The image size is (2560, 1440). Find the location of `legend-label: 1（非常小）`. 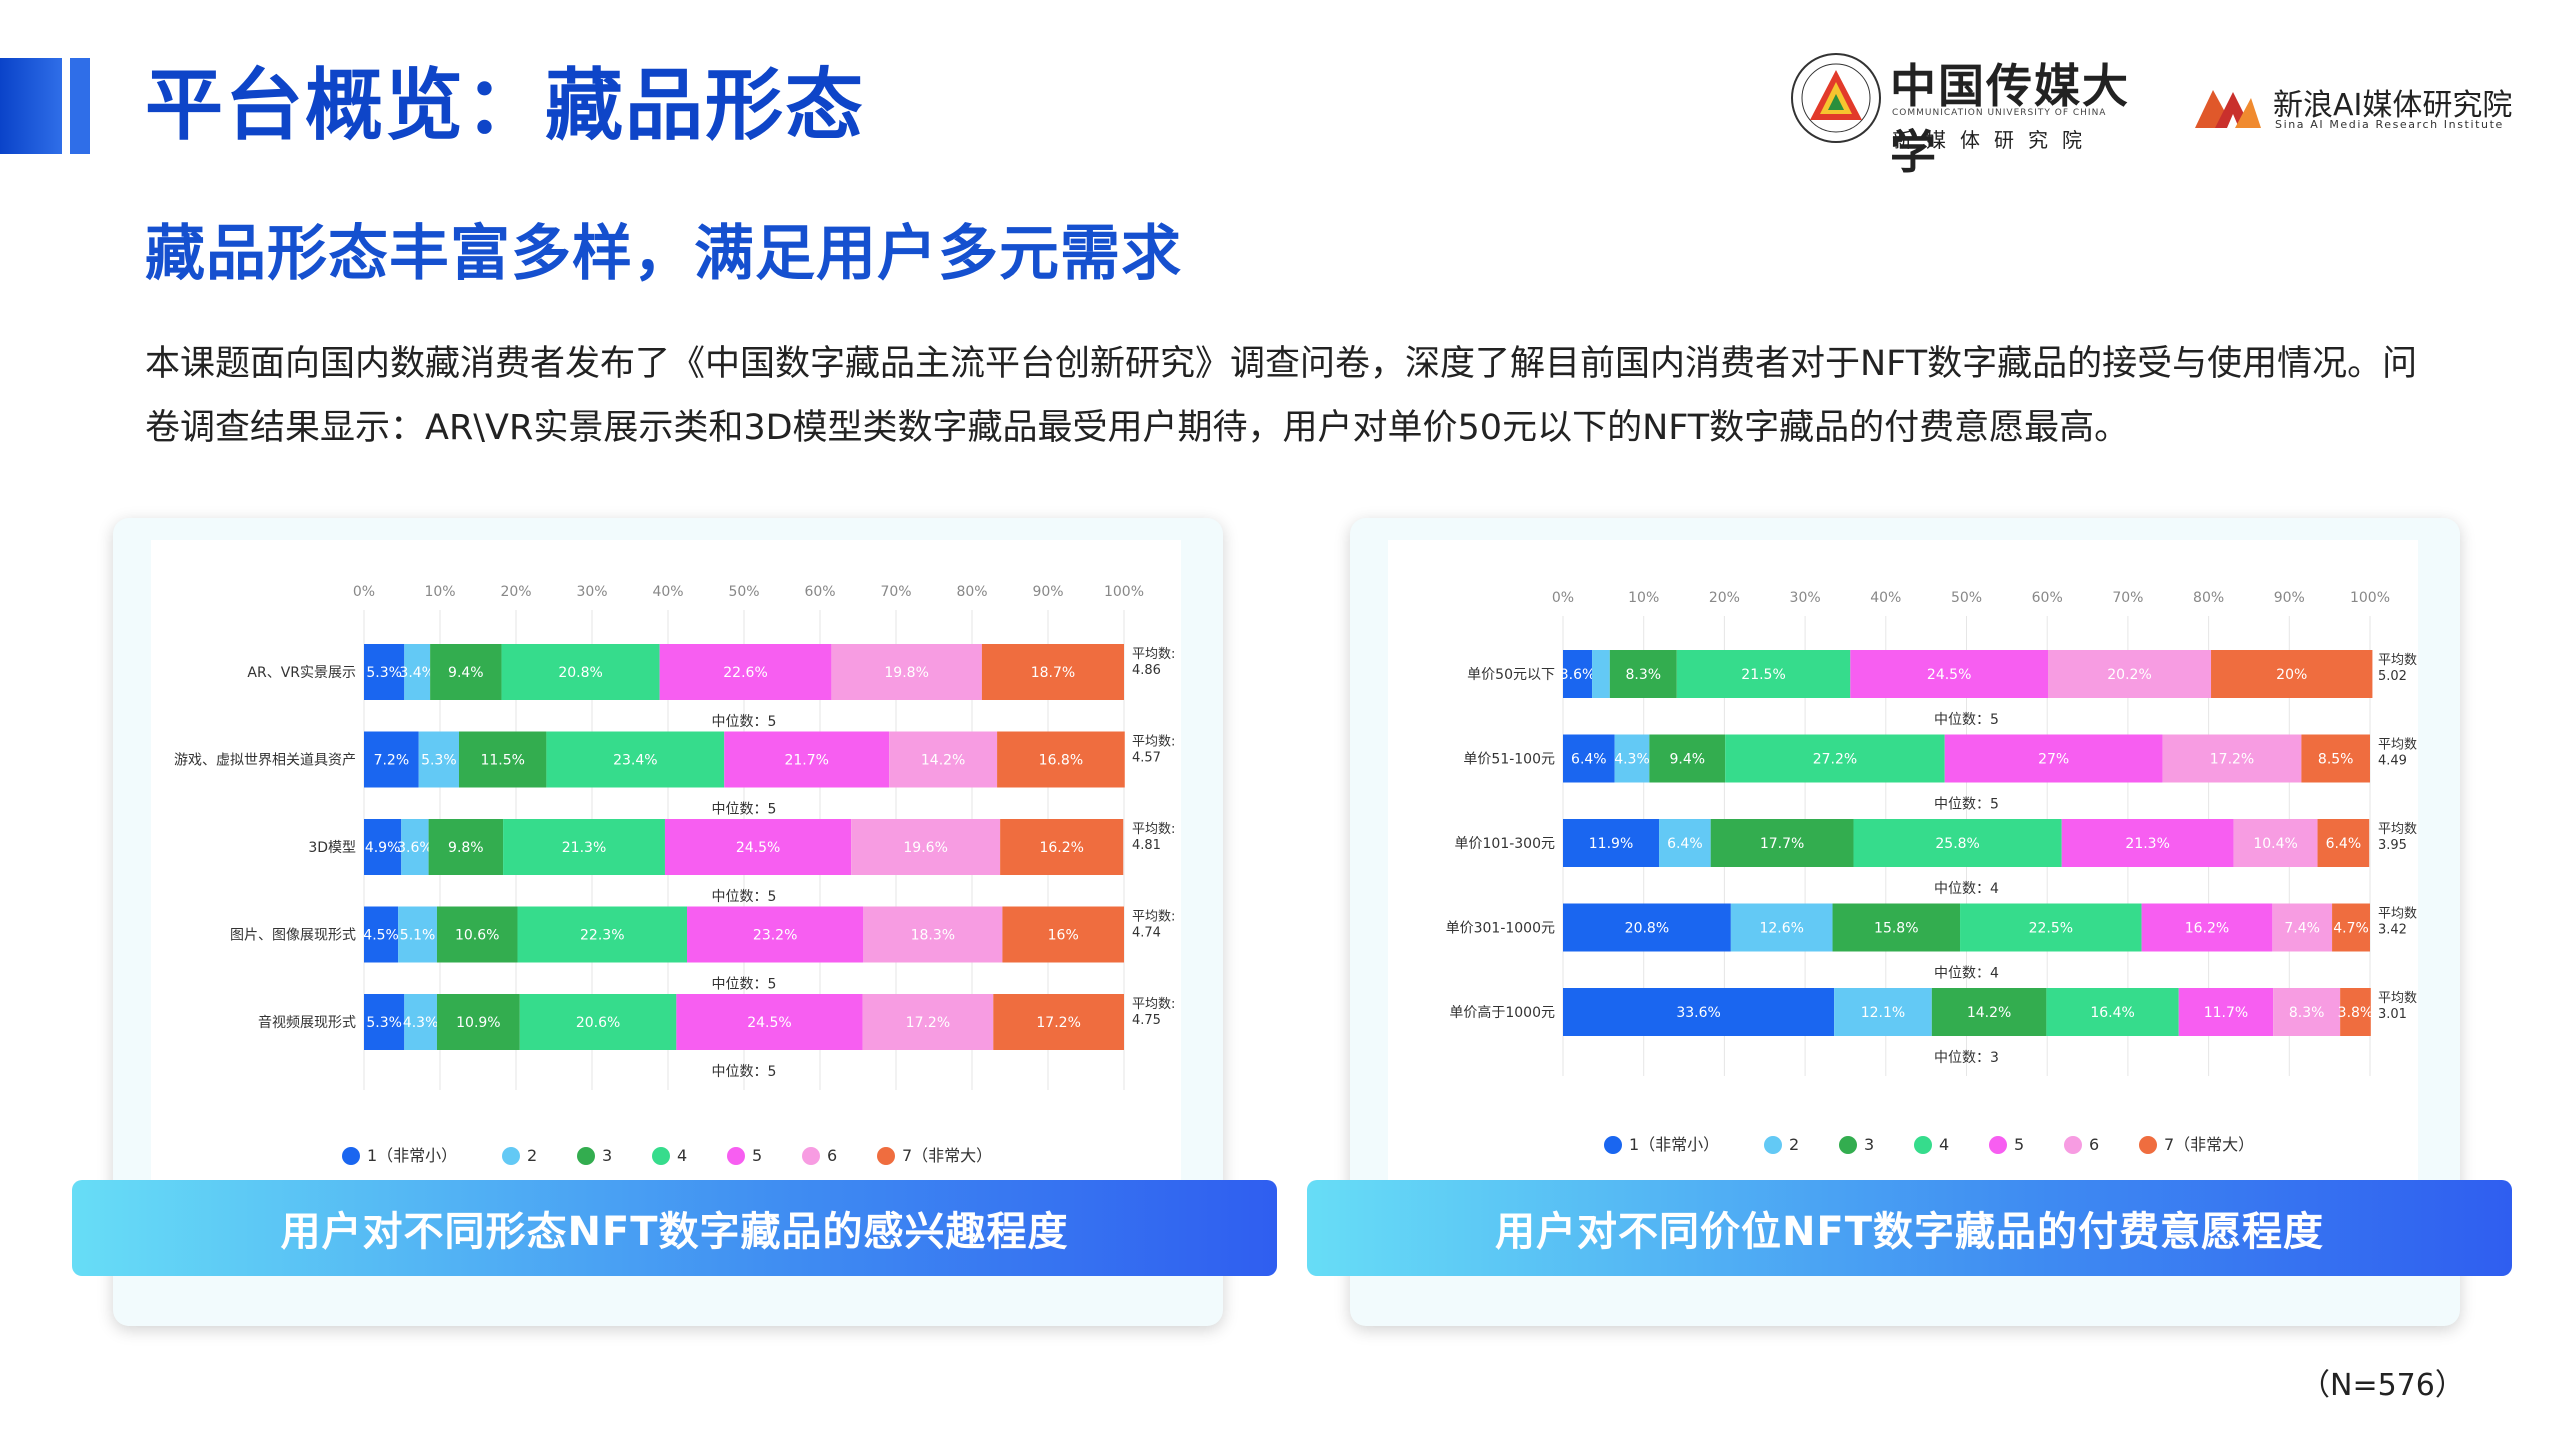

legend-label: 1（非常小） is located at coordinates (412, 1155).